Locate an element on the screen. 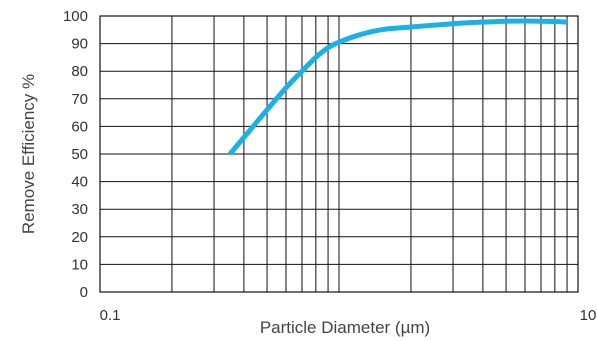 The height and width of the screenshot is (341, 597). x-tick-labels: 0.1 10 is located at coordinates (348, 315).